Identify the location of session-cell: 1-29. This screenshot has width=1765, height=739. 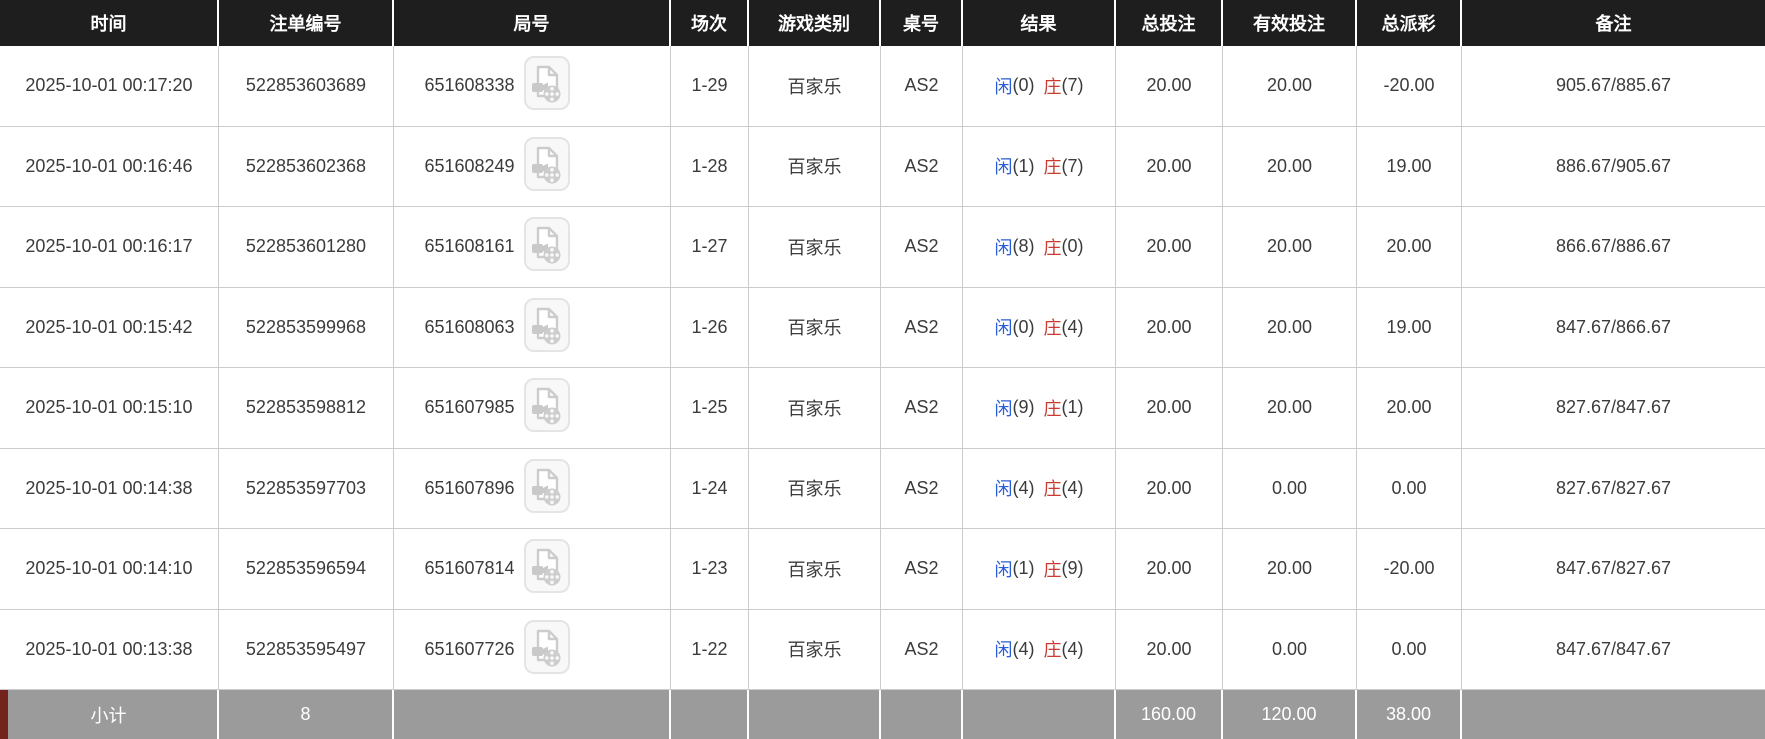
(710, 86).